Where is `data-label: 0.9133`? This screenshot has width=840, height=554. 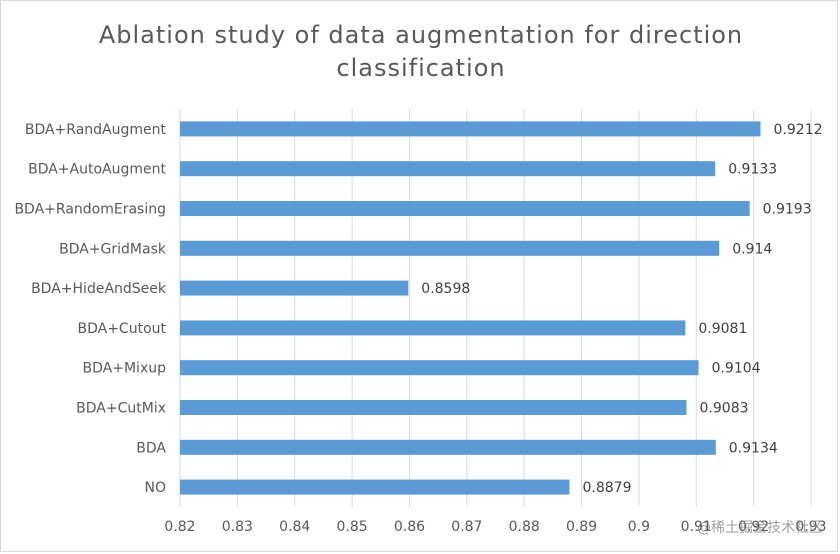 data-label: 0.9133 is located at coordinates (752, 170).